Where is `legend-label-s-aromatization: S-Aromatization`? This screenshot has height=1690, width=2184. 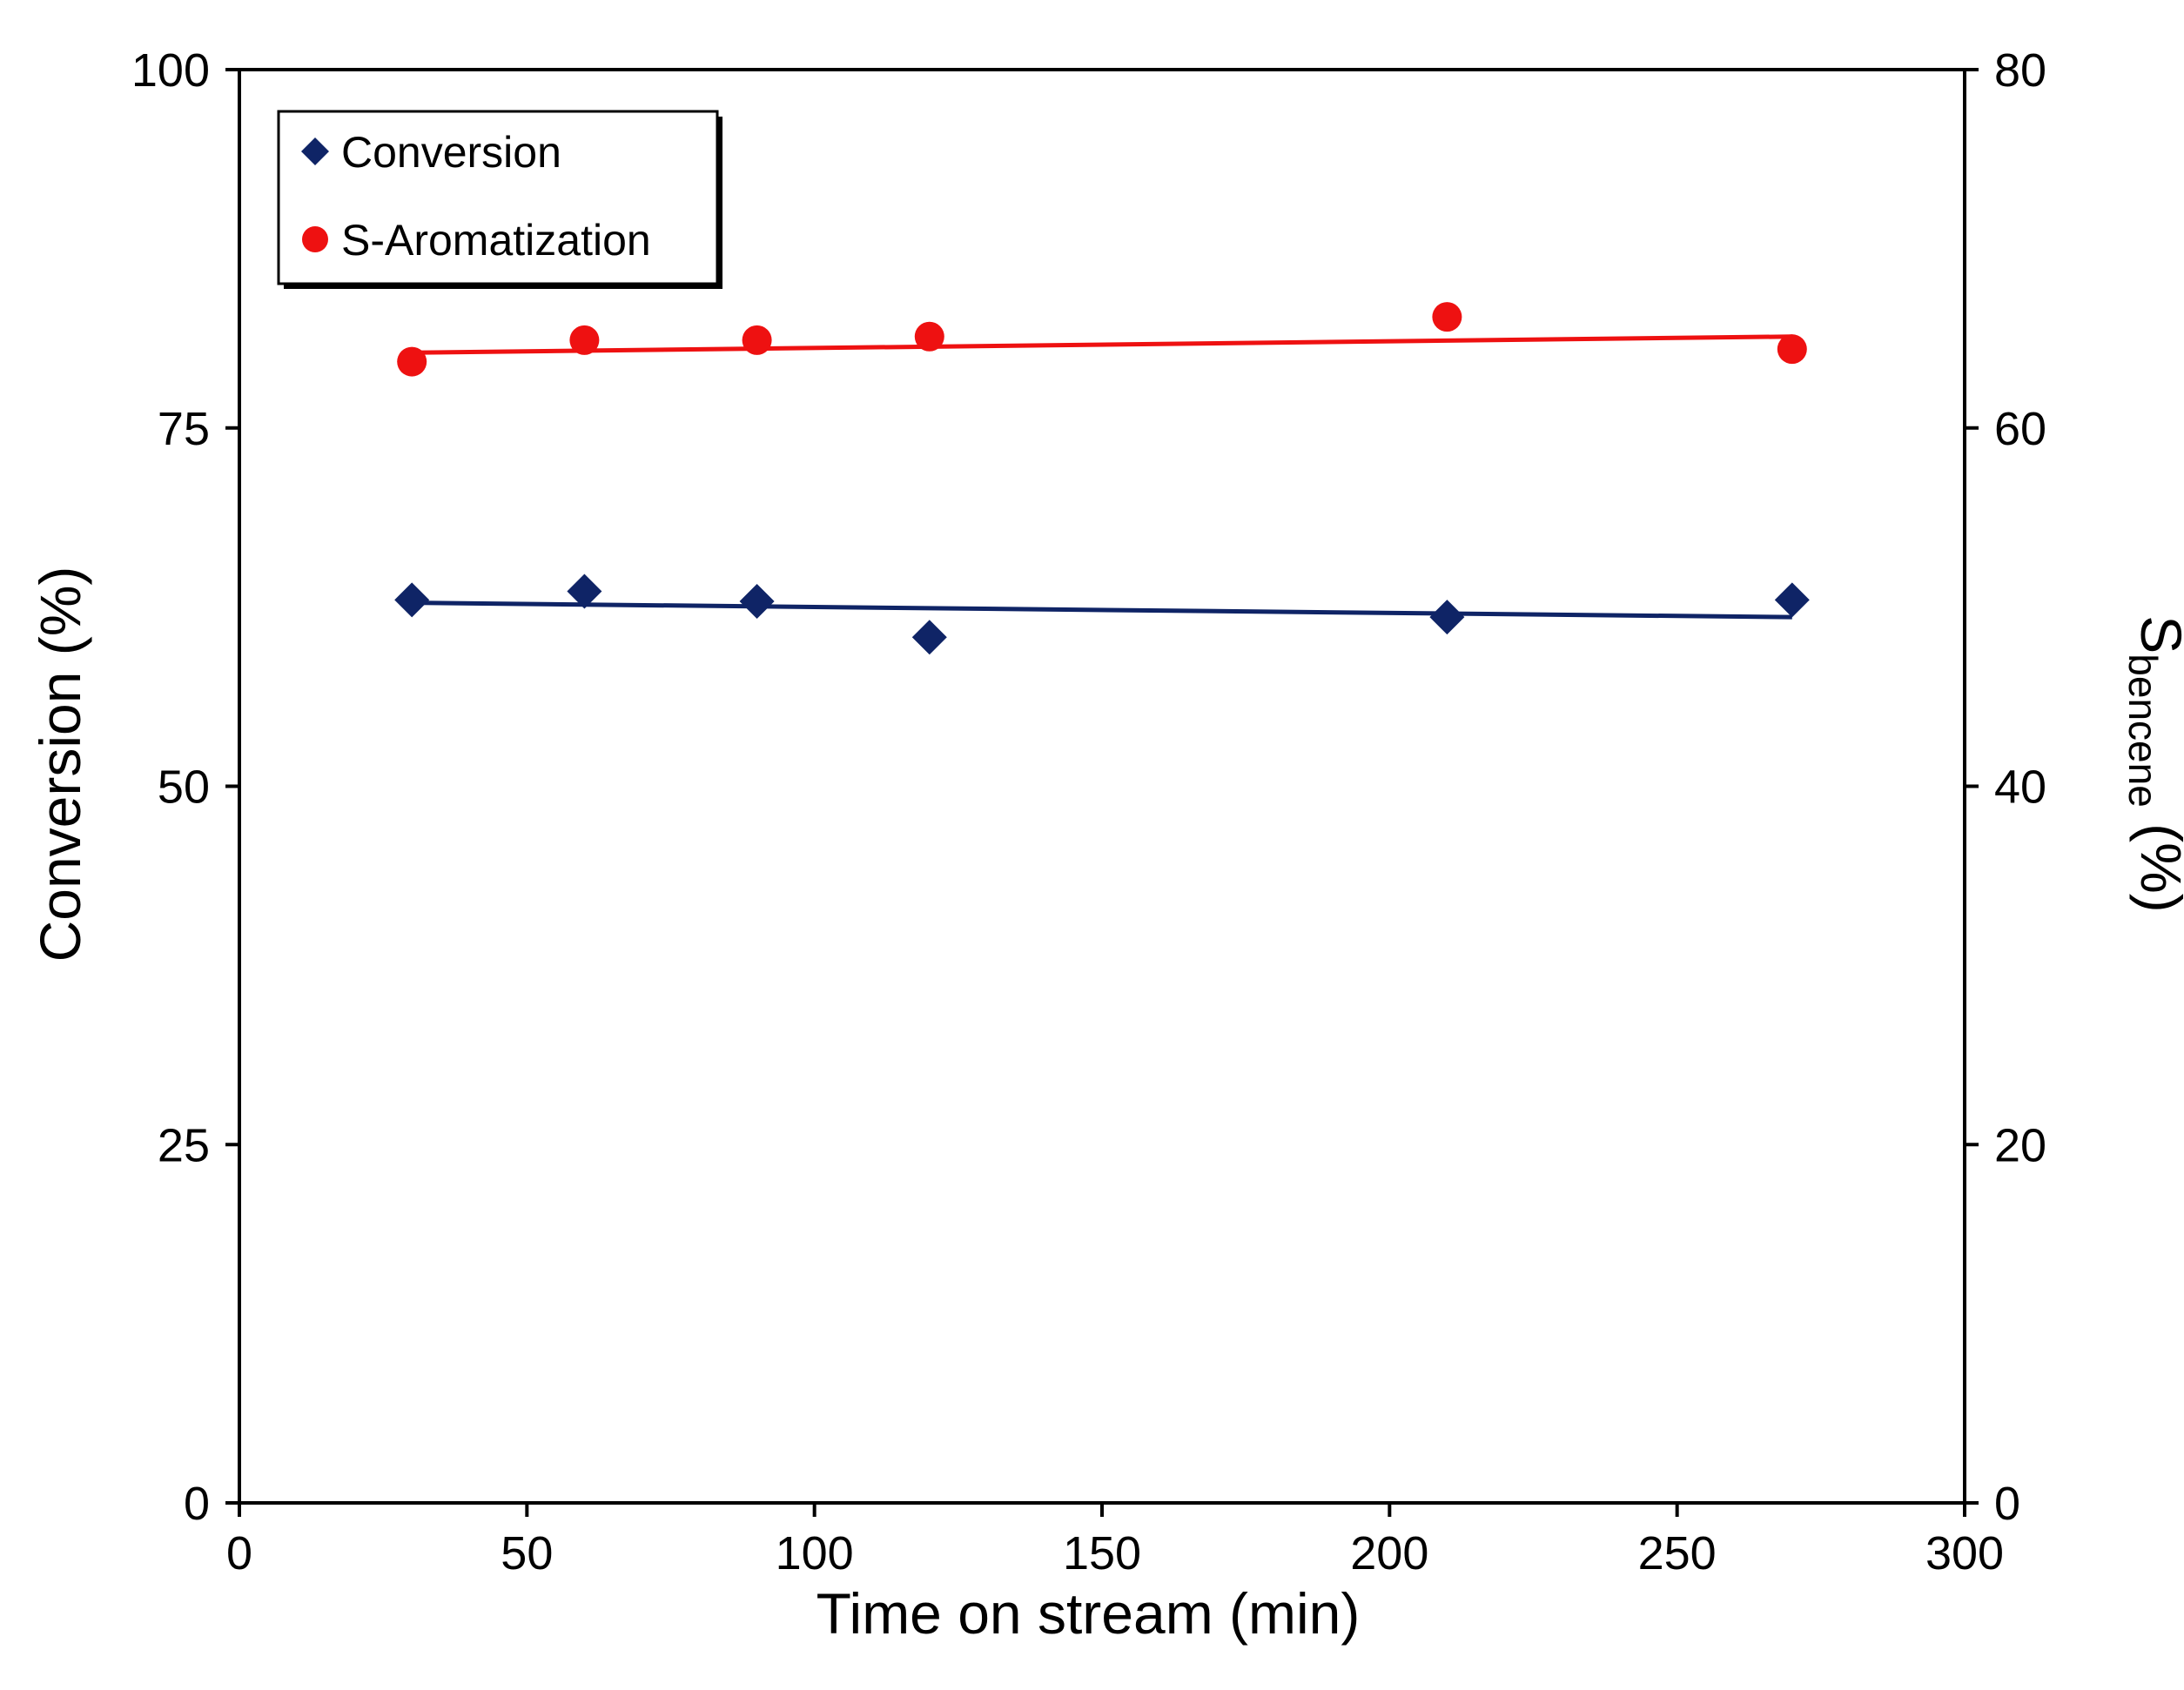
legend-label-s-aromatization: S-Aromatization is located at coordinates (496, 240).